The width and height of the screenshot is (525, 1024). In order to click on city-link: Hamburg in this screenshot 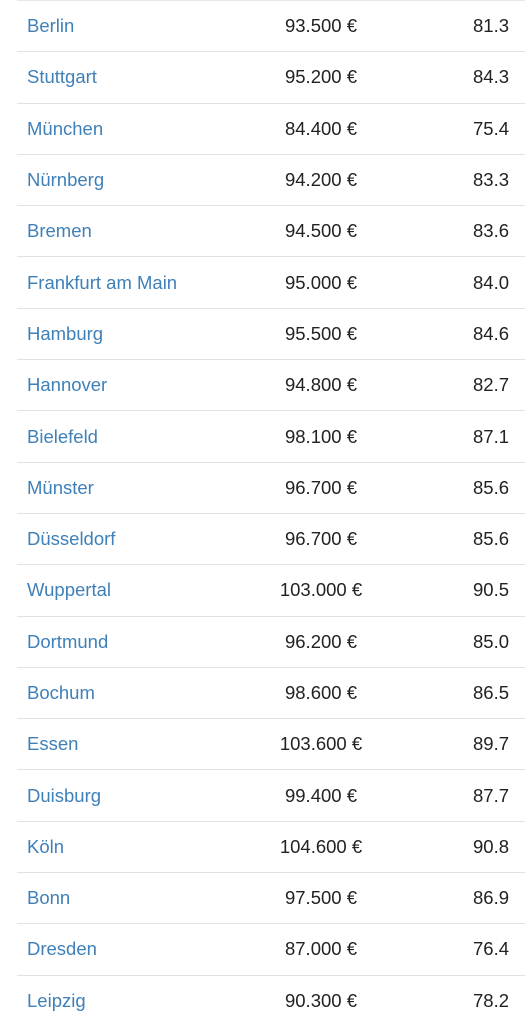, I will do `click(65, 333)`.